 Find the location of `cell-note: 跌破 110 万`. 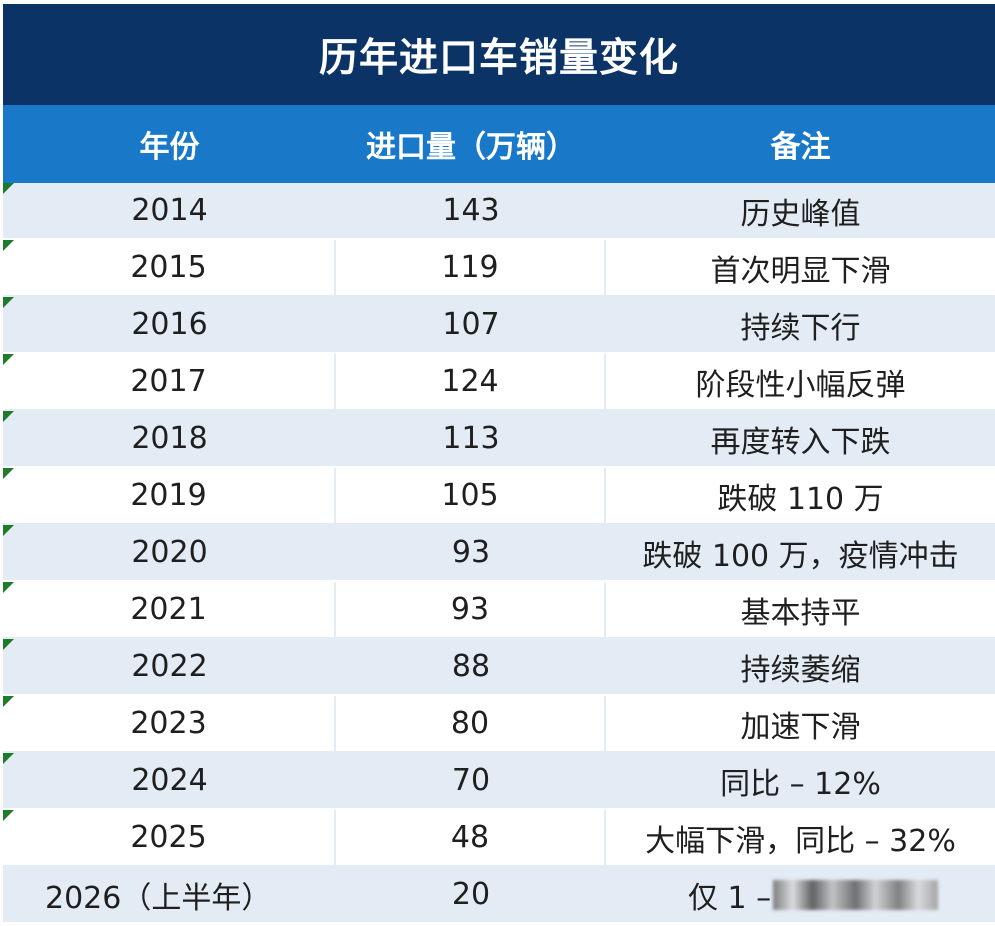

cell-note: 跌破 110 万 is located at coordinates (800, 499).